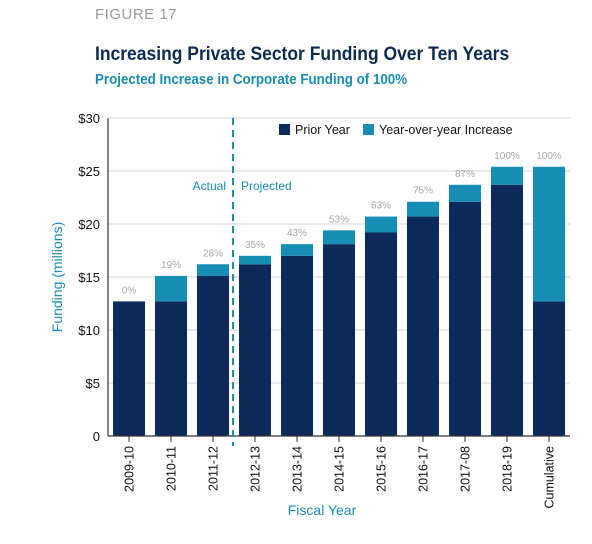 This screenshot has width=592, height=544. I want to click on data-label: 43%, so click(297, 233).